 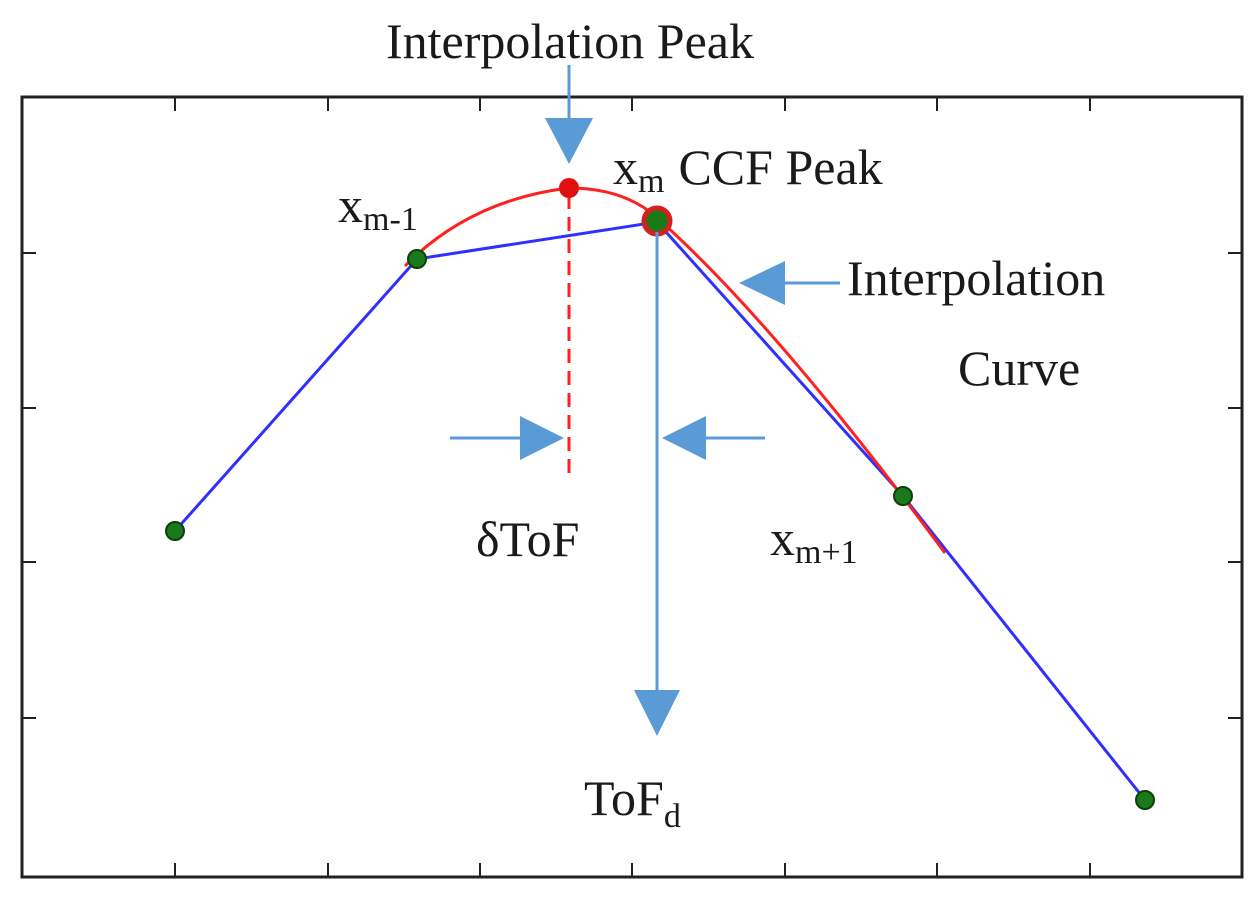 What do you see at coordinates (570, 41) in the screenshot?
I see `interpolation-peak-label: Interpolation Peak` at bounding box center [570, 41].